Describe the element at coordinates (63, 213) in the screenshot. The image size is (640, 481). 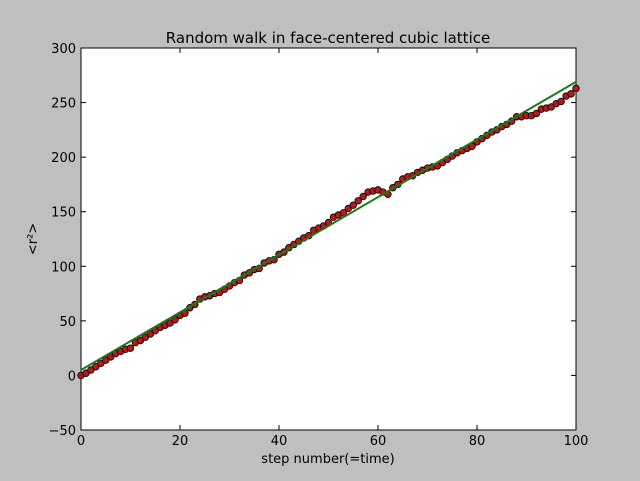
I see `y-tick-label: 150` at that location.